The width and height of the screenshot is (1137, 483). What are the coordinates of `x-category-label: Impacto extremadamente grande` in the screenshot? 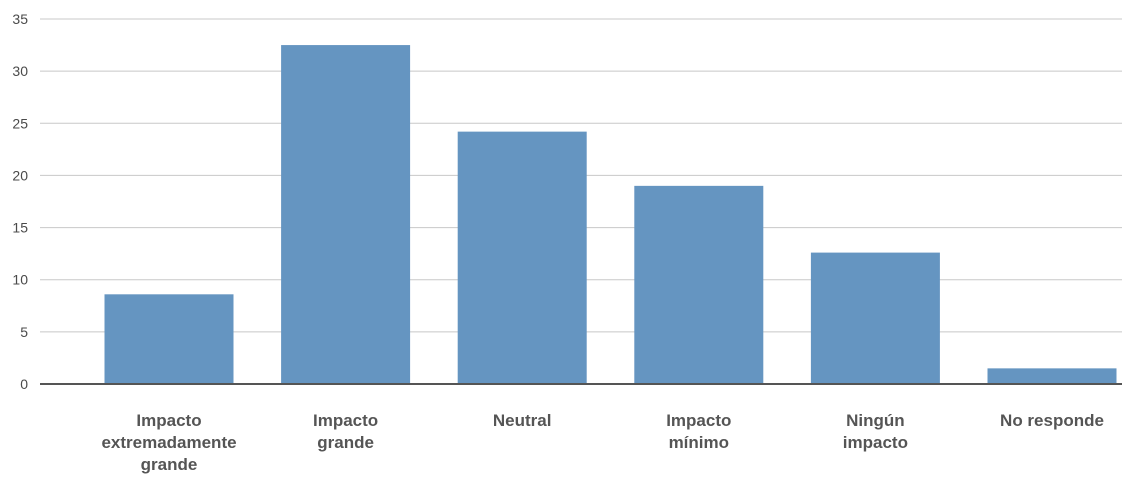 It's located at (168, 442).